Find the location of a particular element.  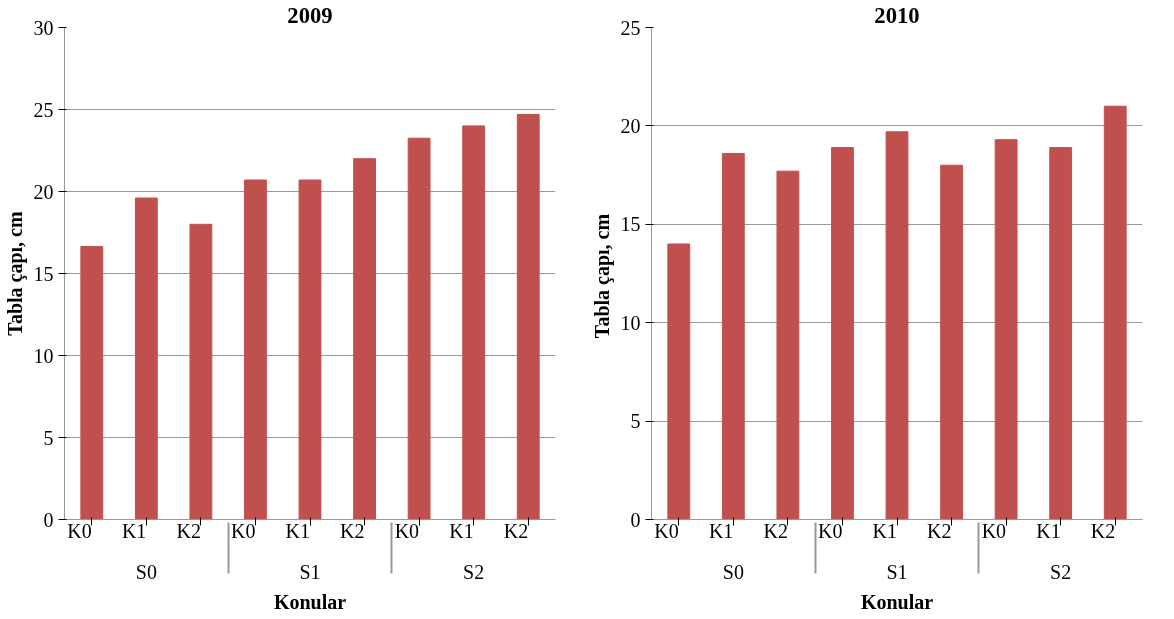

chart-title: 2009 is located at coordinates (310, 15).